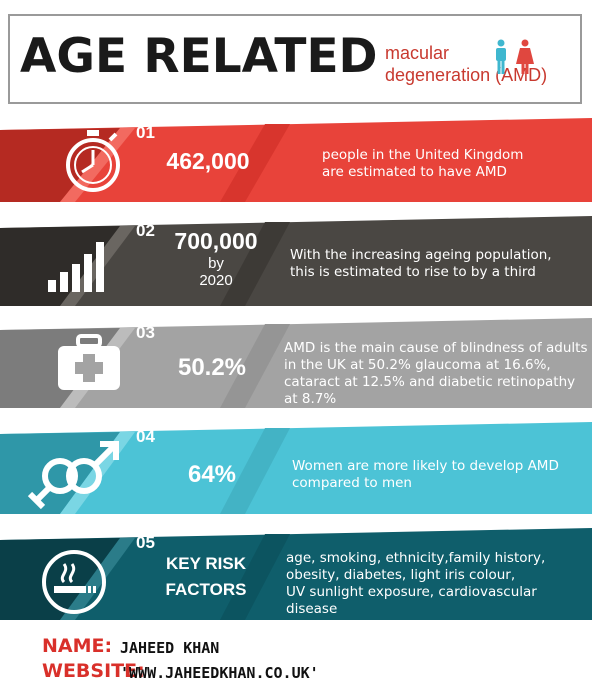 This screenshot has height=700, width=592. Describe the element at coordinates (425, 466) in the screenshot. I see `description-line: Women are more likely to develop AMD` at that location.